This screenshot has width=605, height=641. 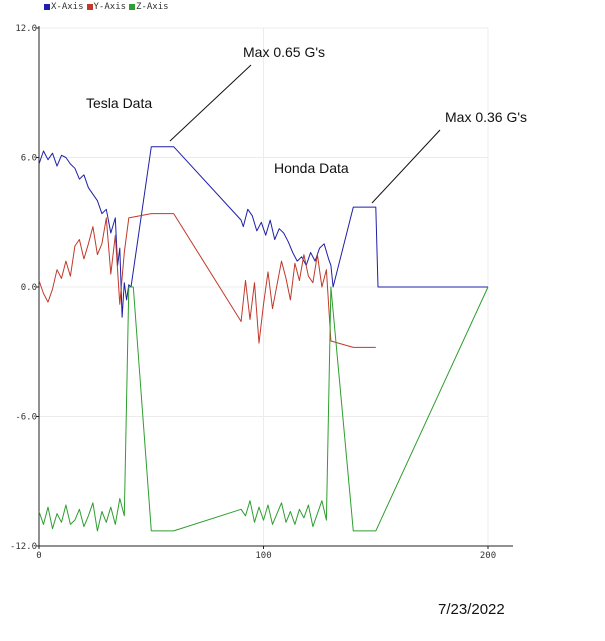 What do you see at coordinates (207, 280) in the screenshot?
I see `y-axis-series-line` at bounding box center [207, 280].